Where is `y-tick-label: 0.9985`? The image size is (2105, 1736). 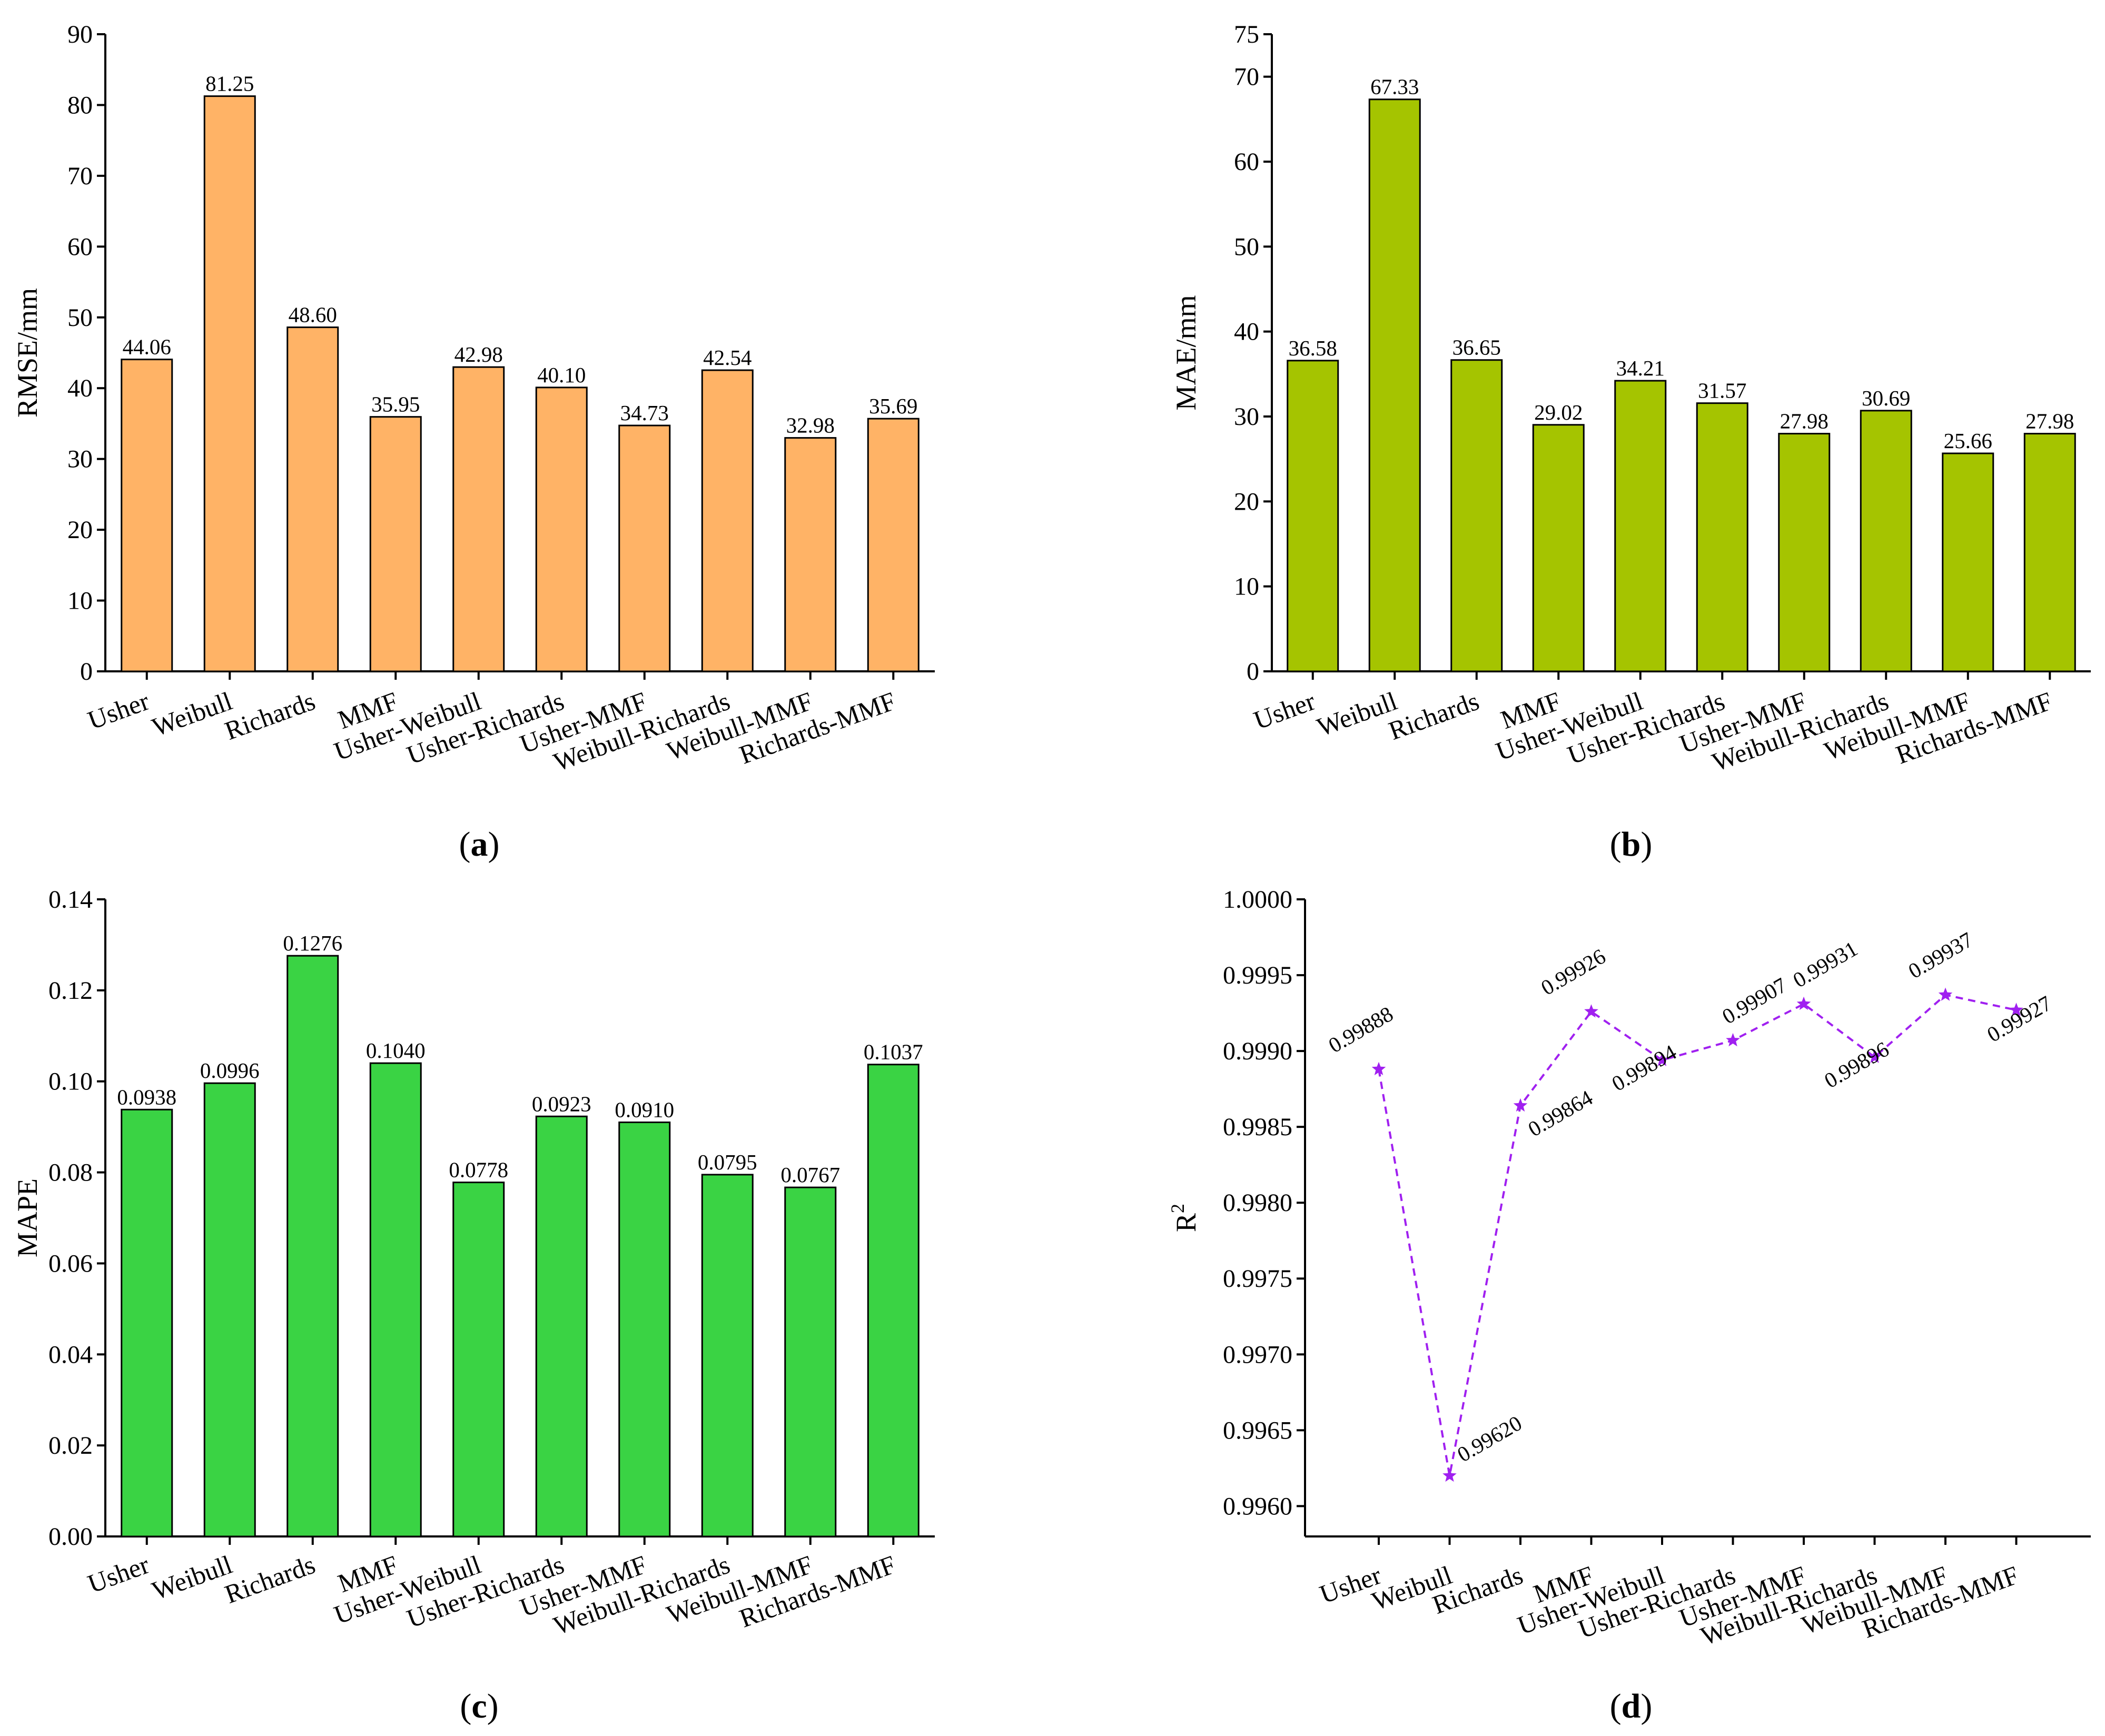 y-tick-label: 0.9985 is located at coordinates (1257, 1127).